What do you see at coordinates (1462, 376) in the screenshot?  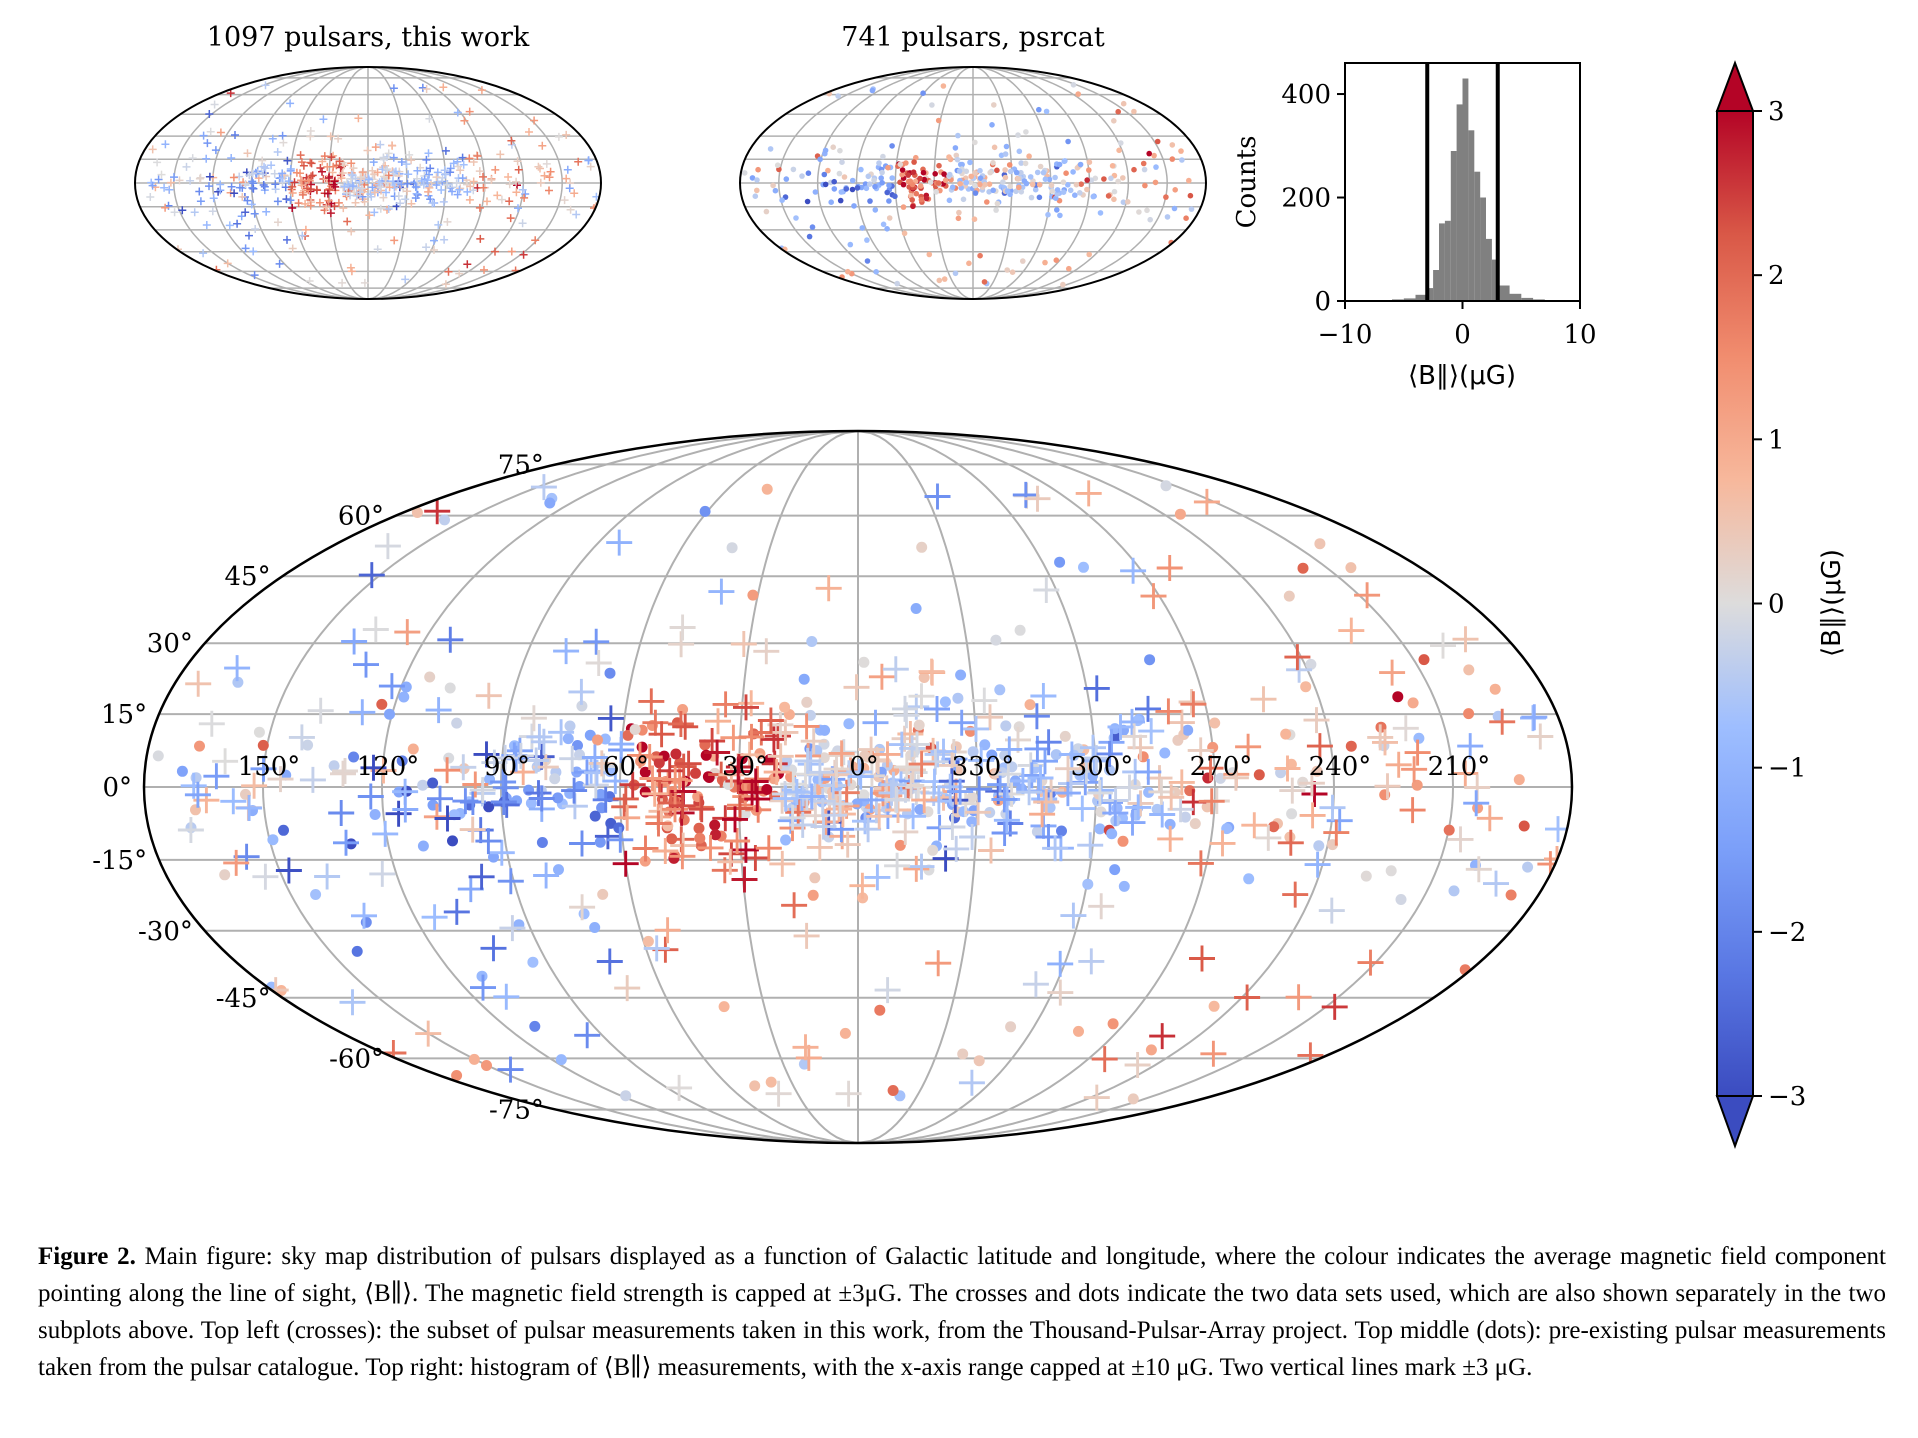 I see `histogram-xlabel: ⟨B∥⟩(μG)` at bounding box center [1462, 376].